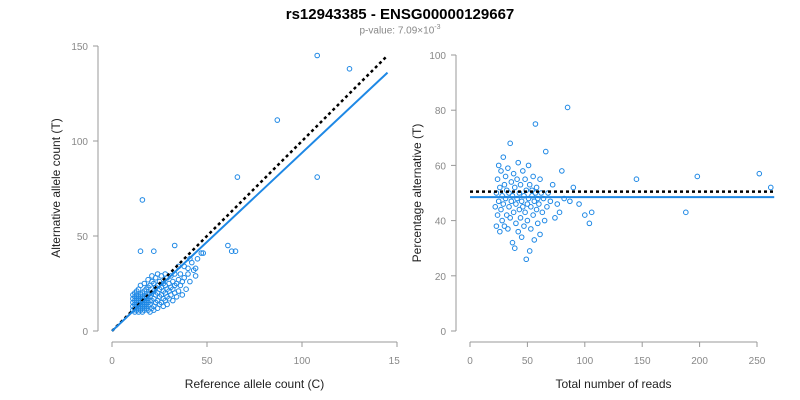  What do you see at coordinates (757, 361) in the screenshot?
I see `x-tick-label: 250` at bounding box center [757, 361].